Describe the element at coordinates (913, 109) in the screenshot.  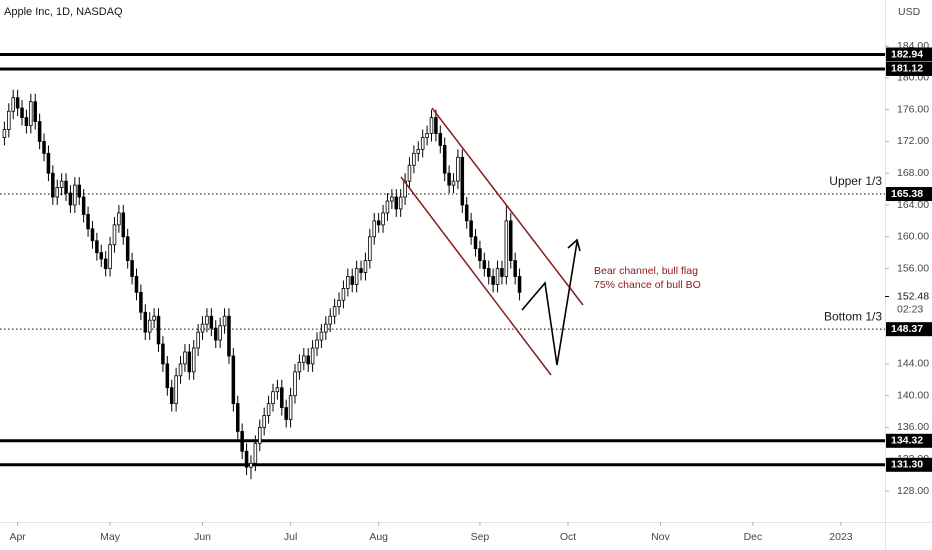
I see `y-tick-label: 176.00` at that location.